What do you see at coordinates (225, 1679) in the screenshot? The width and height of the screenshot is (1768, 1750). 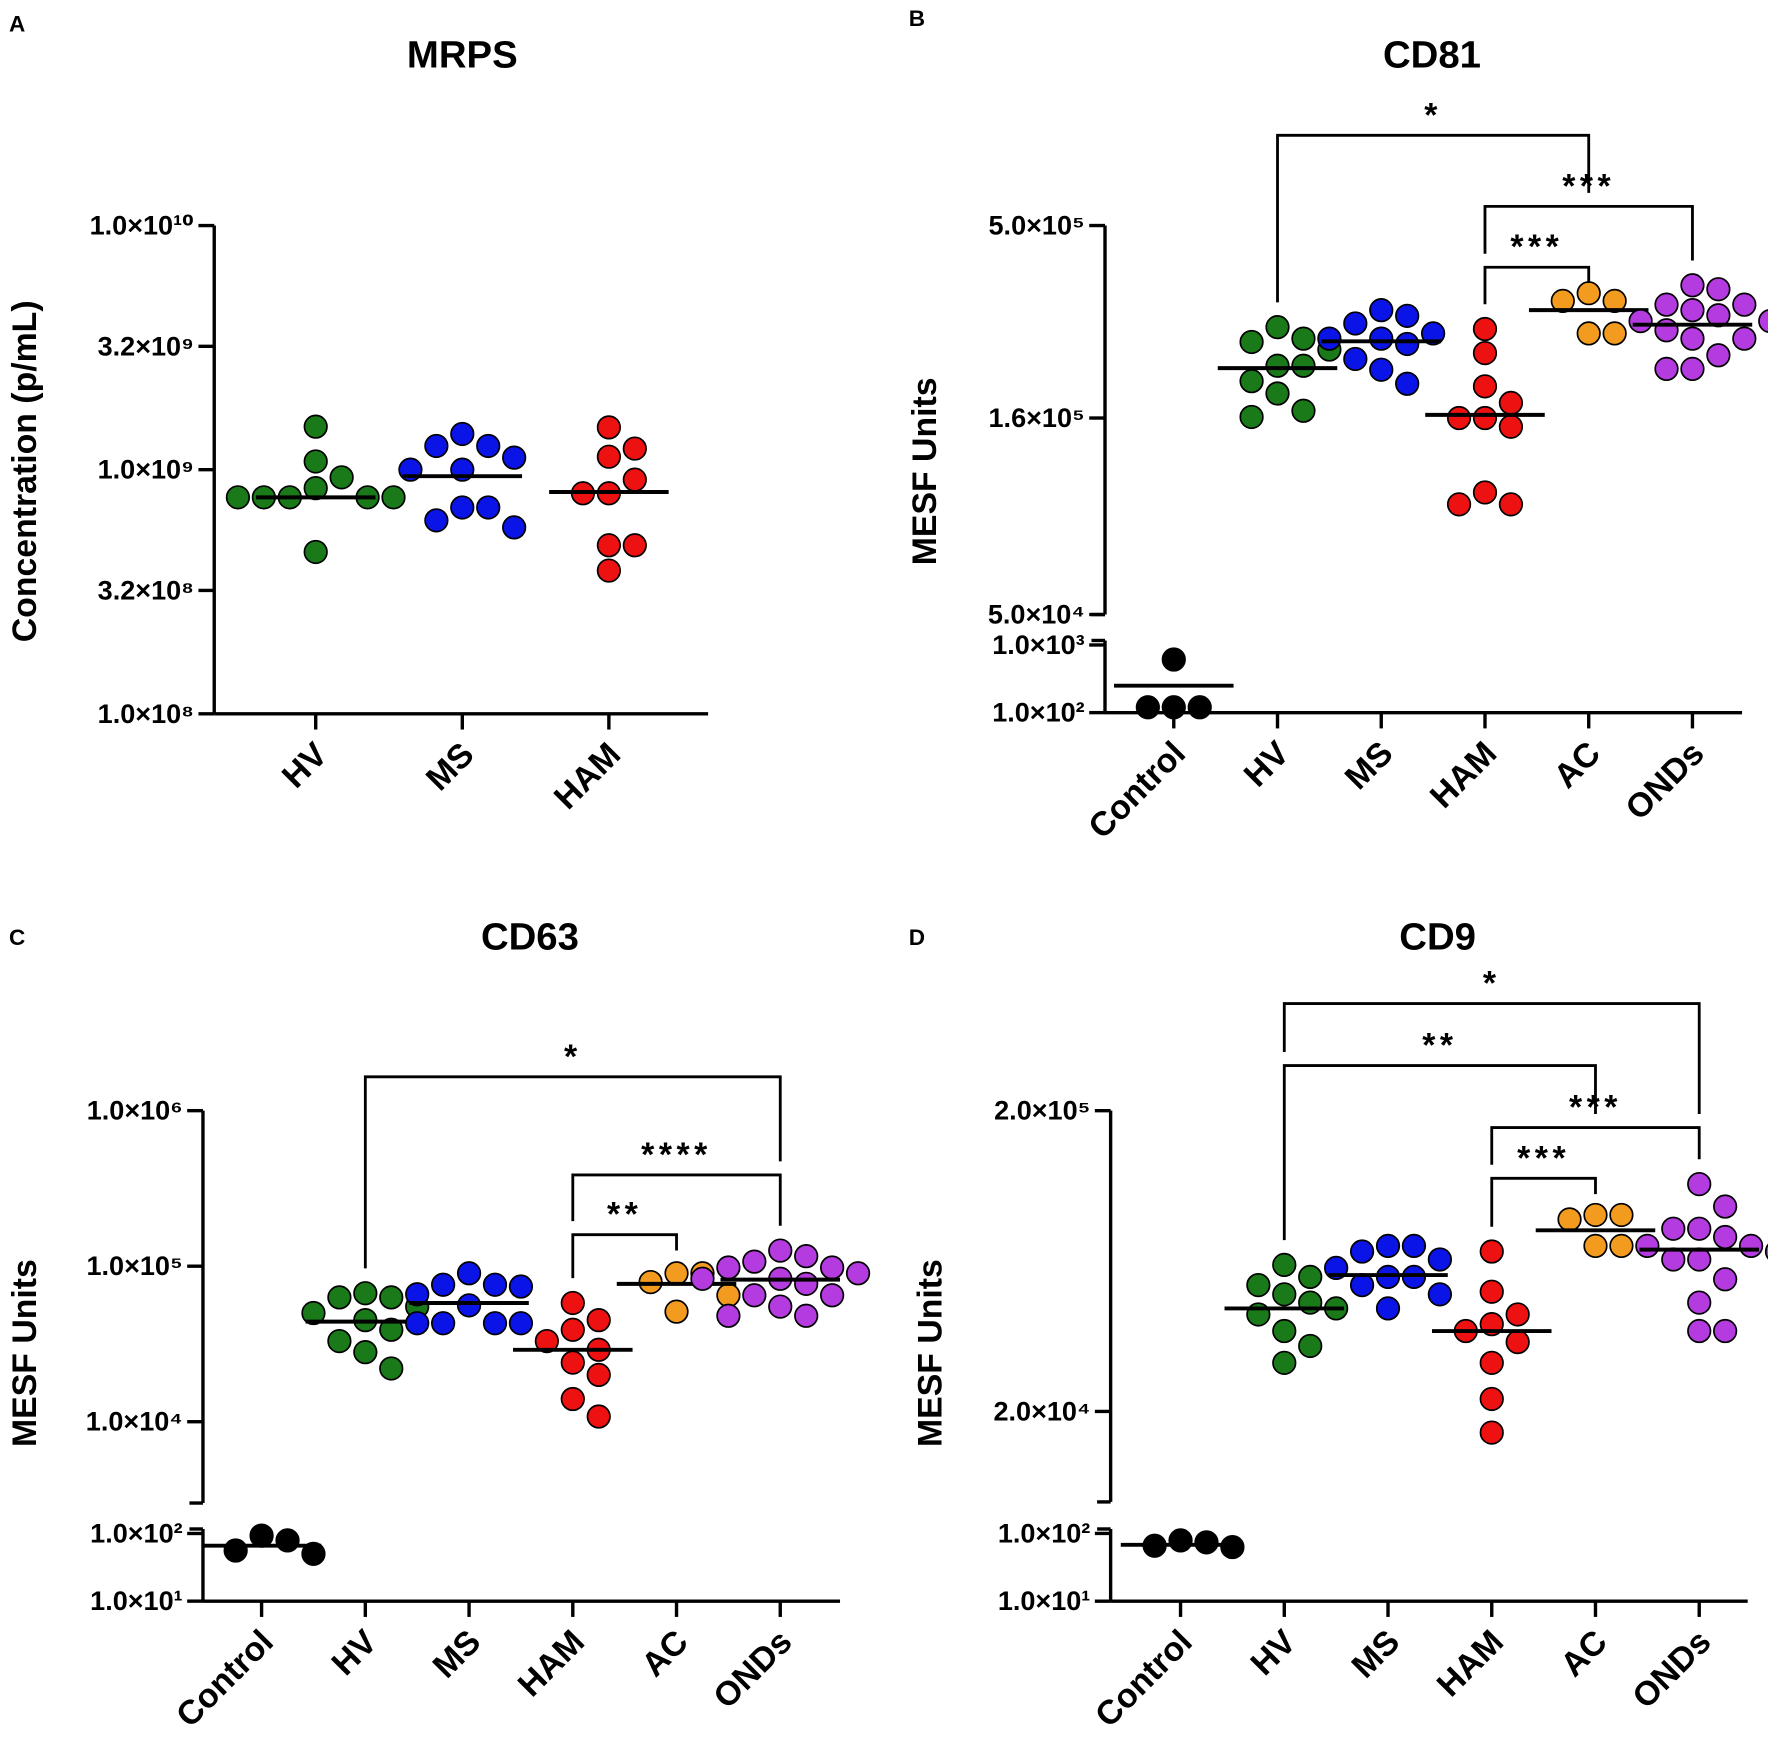 I see `x-tick-label: Control` at bounding box center [225, 1679].